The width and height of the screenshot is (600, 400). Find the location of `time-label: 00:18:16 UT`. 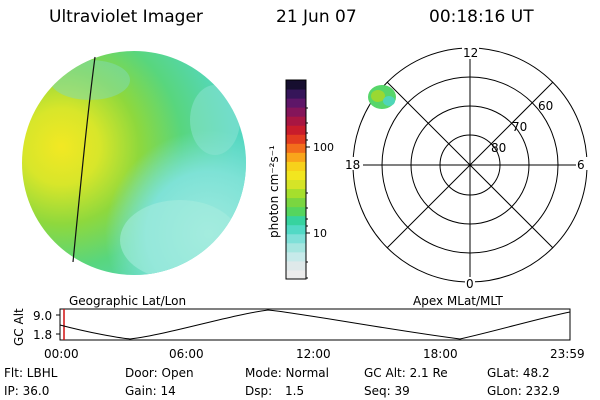

time-label: 00:18:16 UT is located at coordinates (481, 17).